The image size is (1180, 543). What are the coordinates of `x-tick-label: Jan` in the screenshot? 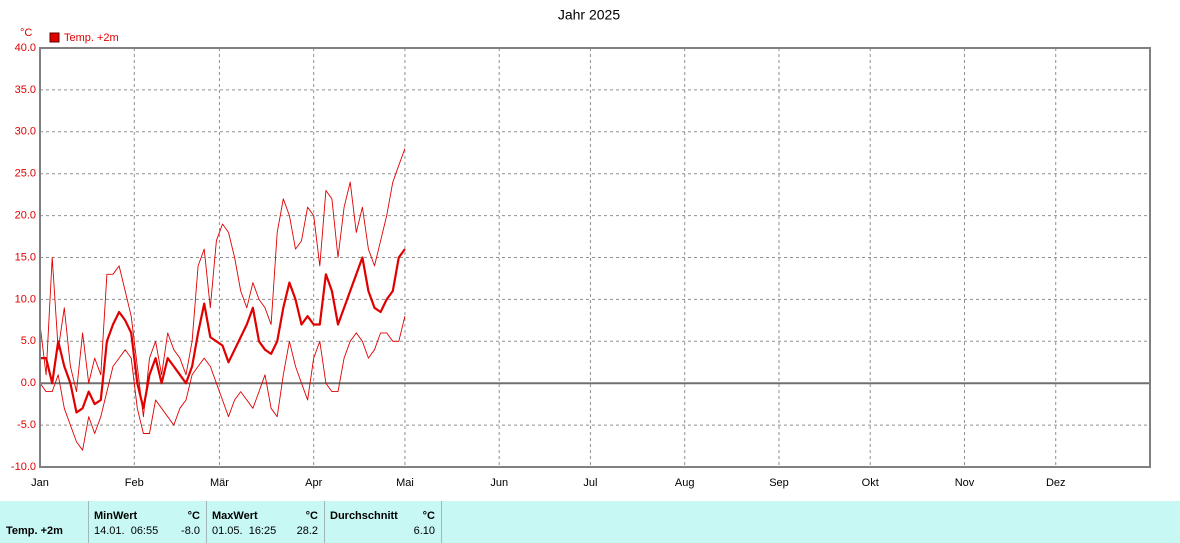 It's located at (40, 483).